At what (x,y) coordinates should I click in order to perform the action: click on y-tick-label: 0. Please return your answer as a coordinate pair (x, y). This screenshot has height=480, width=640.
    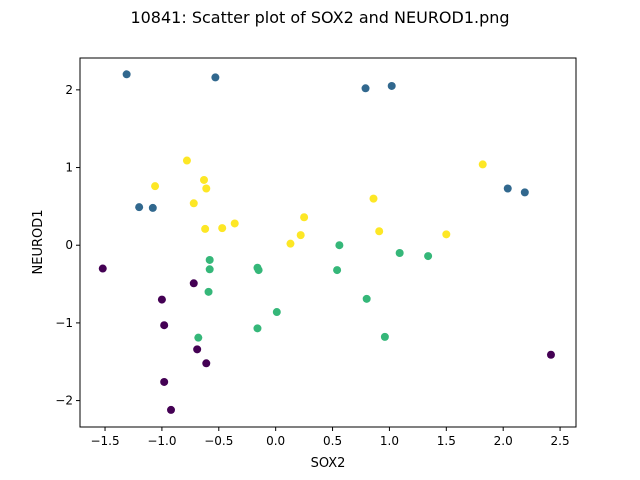
    Looking at the image, I should click on (69, 245).